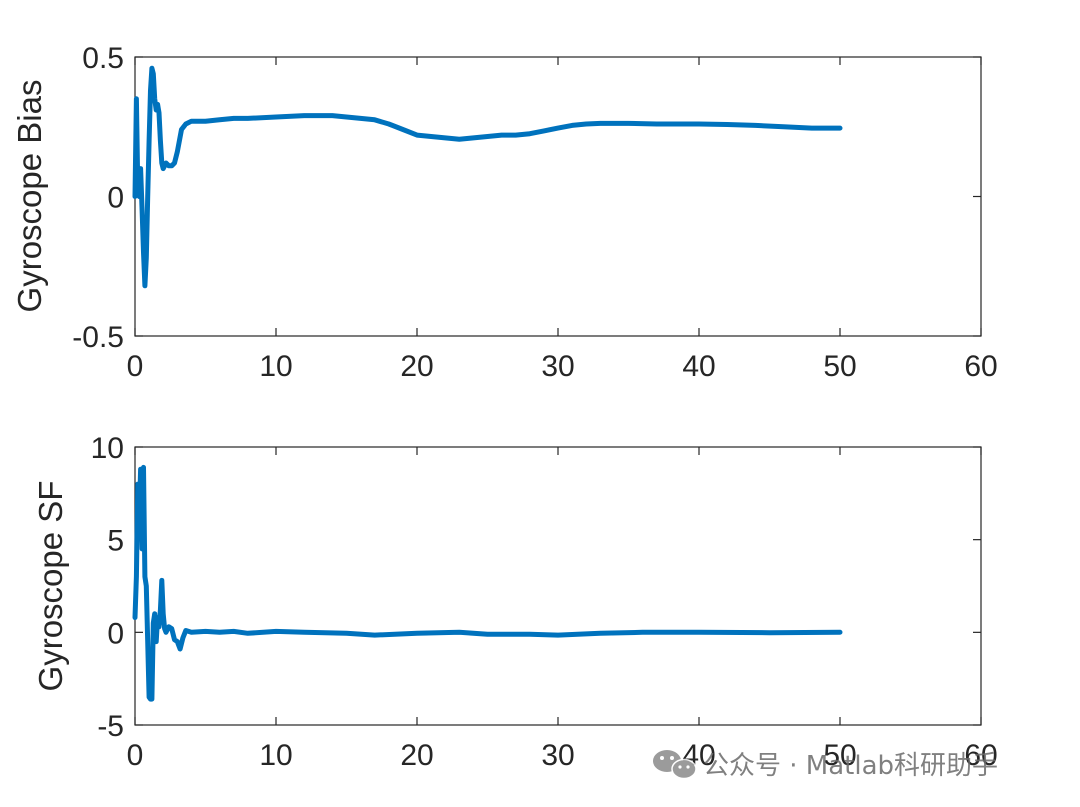 Image resolution: width=1080 pixels, height=807 pixels. Describe the element at coordinates (107, 448) in the screenshot. I see `y-tick-label: 10` at that location.